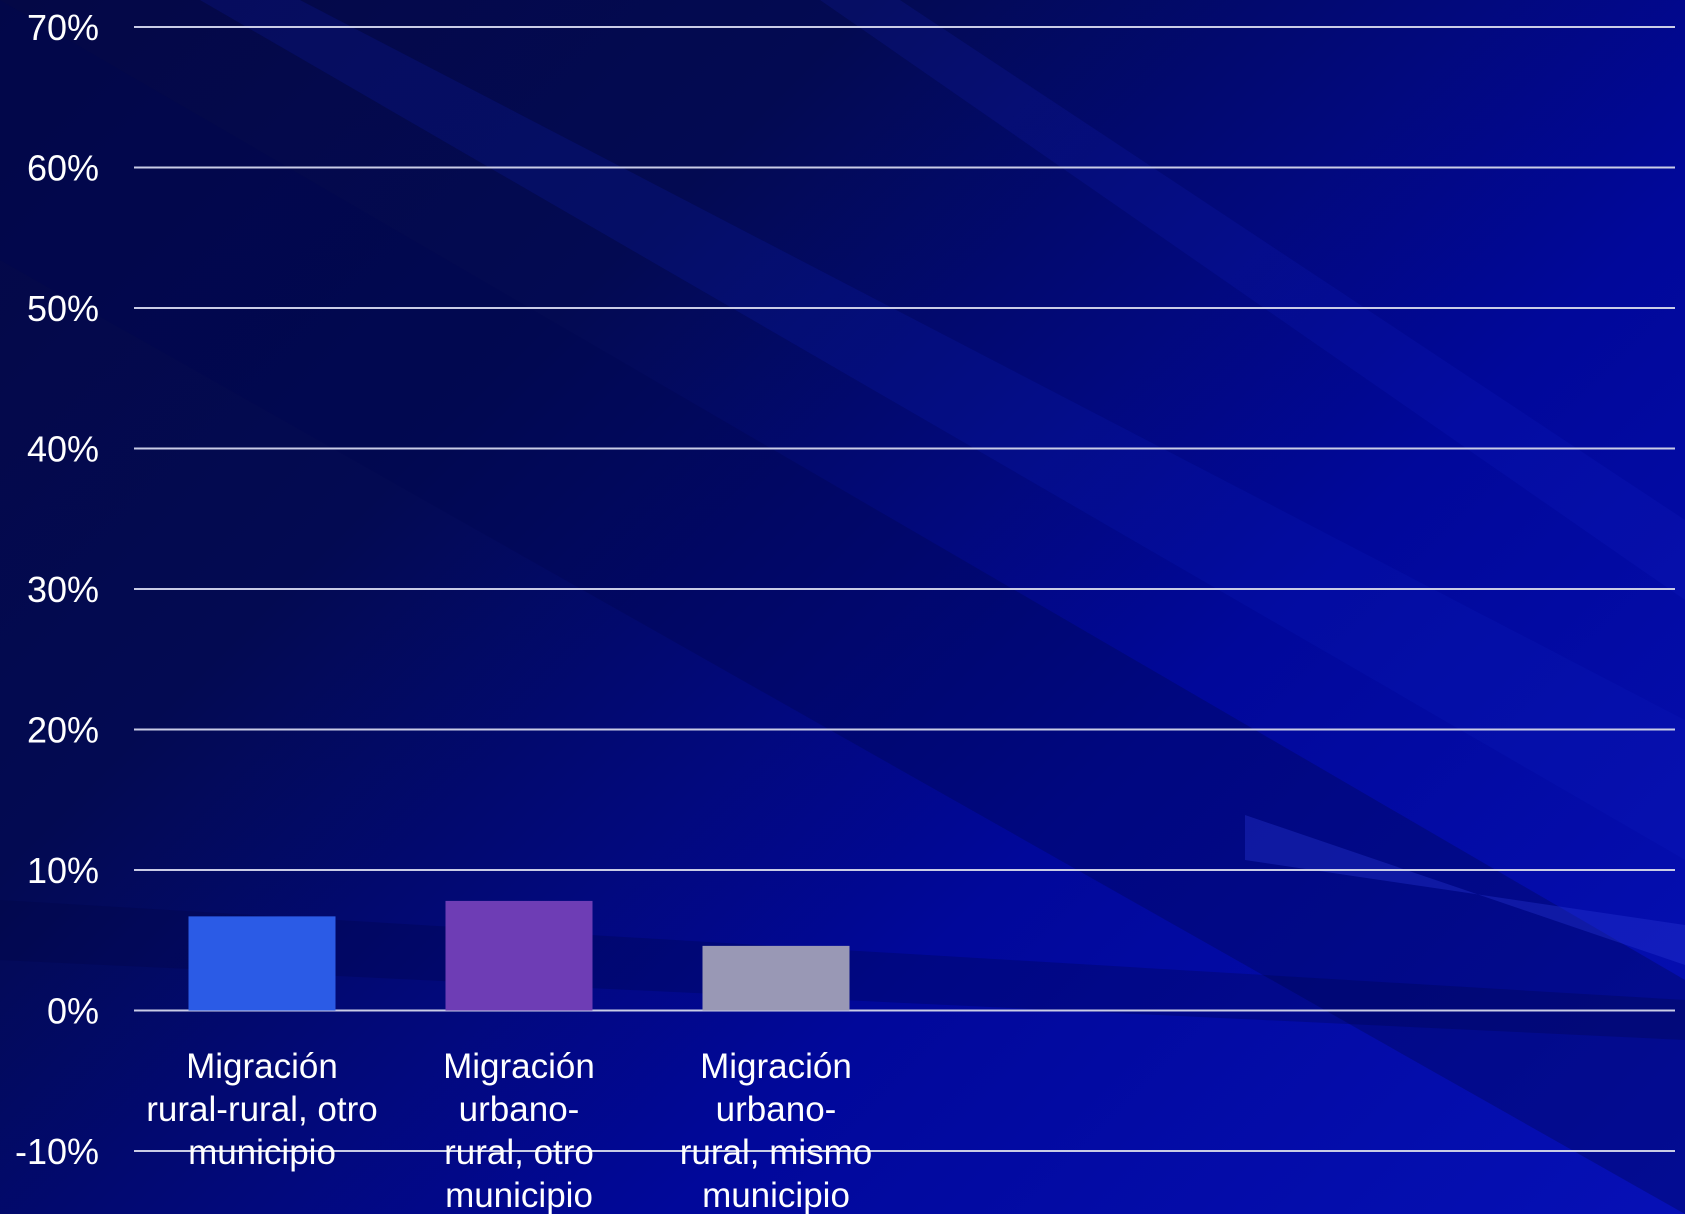 The height and width of the screenshot is (1214, 1685). I want to click on x-category-label: Migración urbano-rural, otro municipio, so click(519, 1130).